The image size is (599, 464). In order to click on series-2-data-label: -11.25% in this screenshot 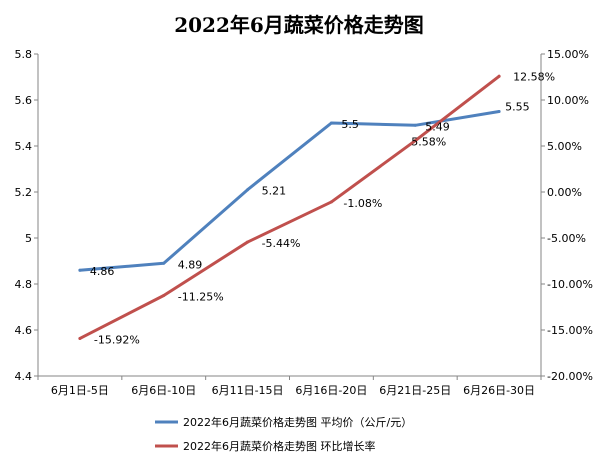, I will do `click(201, 297)`.